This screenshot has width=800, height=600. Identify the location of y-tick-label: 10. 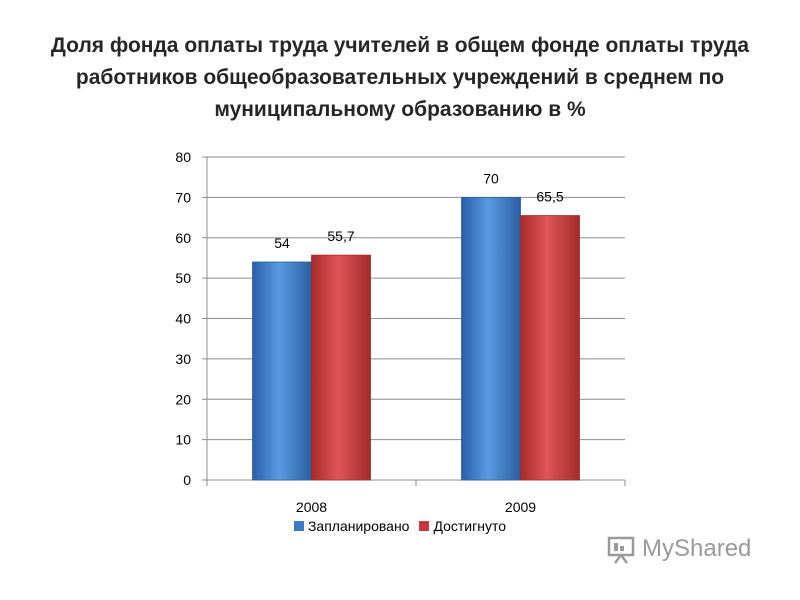
(183, 440).